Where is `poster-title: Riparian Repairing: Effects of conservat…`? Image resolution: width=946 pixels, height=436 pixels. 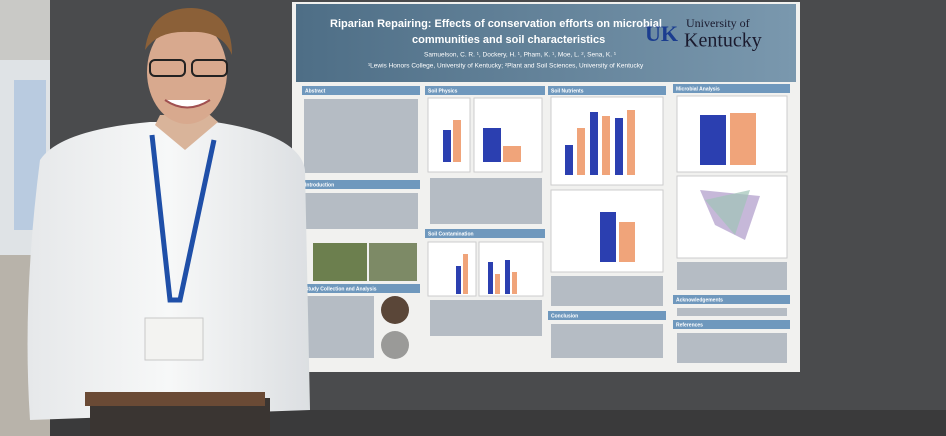
poster-title: Riparian Repairing: Effects of conservat… is located at coordinates (496, 24).